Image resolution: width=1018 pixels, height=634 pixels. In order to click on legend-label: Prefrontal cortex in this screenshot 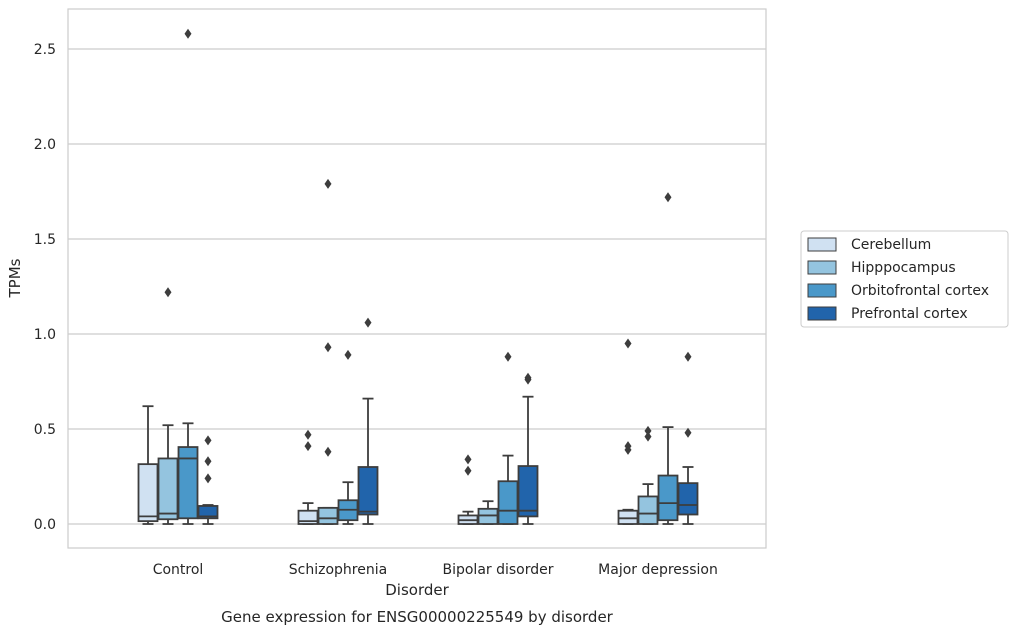, I will do `click(909, 314)`.